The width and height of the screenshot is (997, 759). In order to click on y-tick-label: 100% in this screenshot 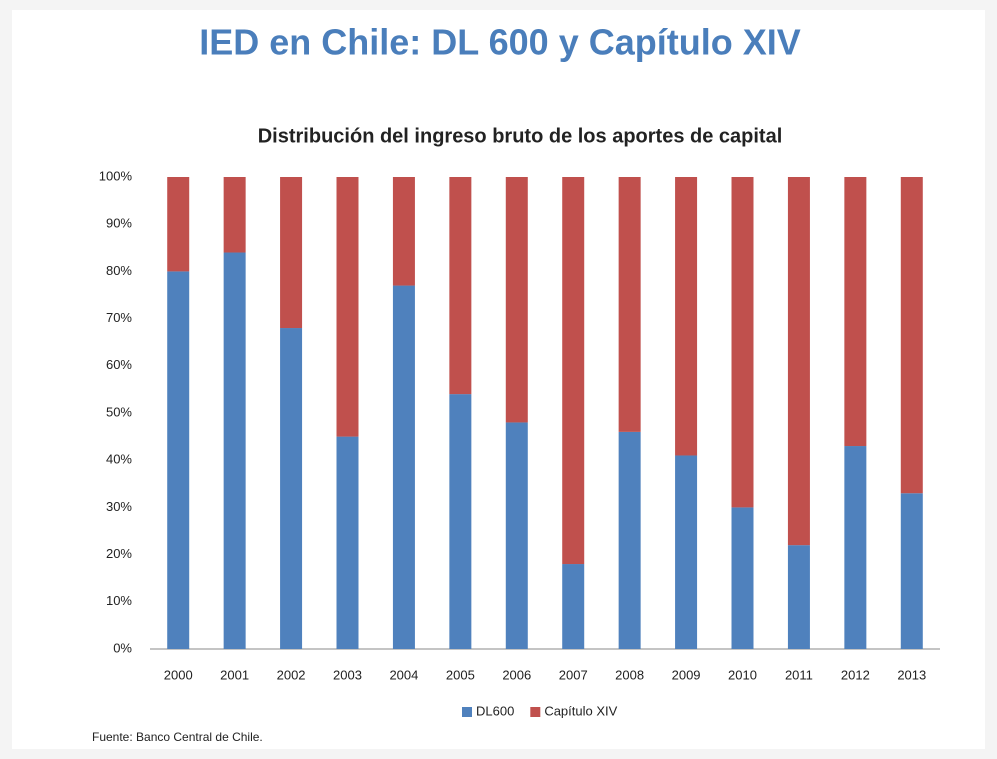, I will do `click(116, 175)`.